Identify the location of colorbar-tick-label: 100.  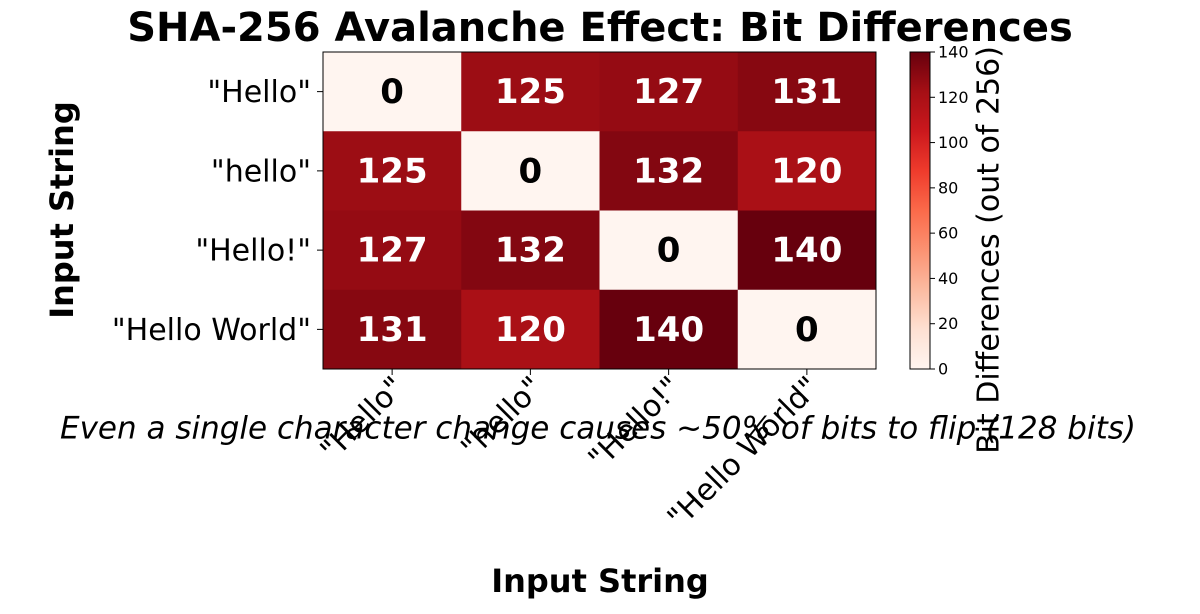
(953, 142).